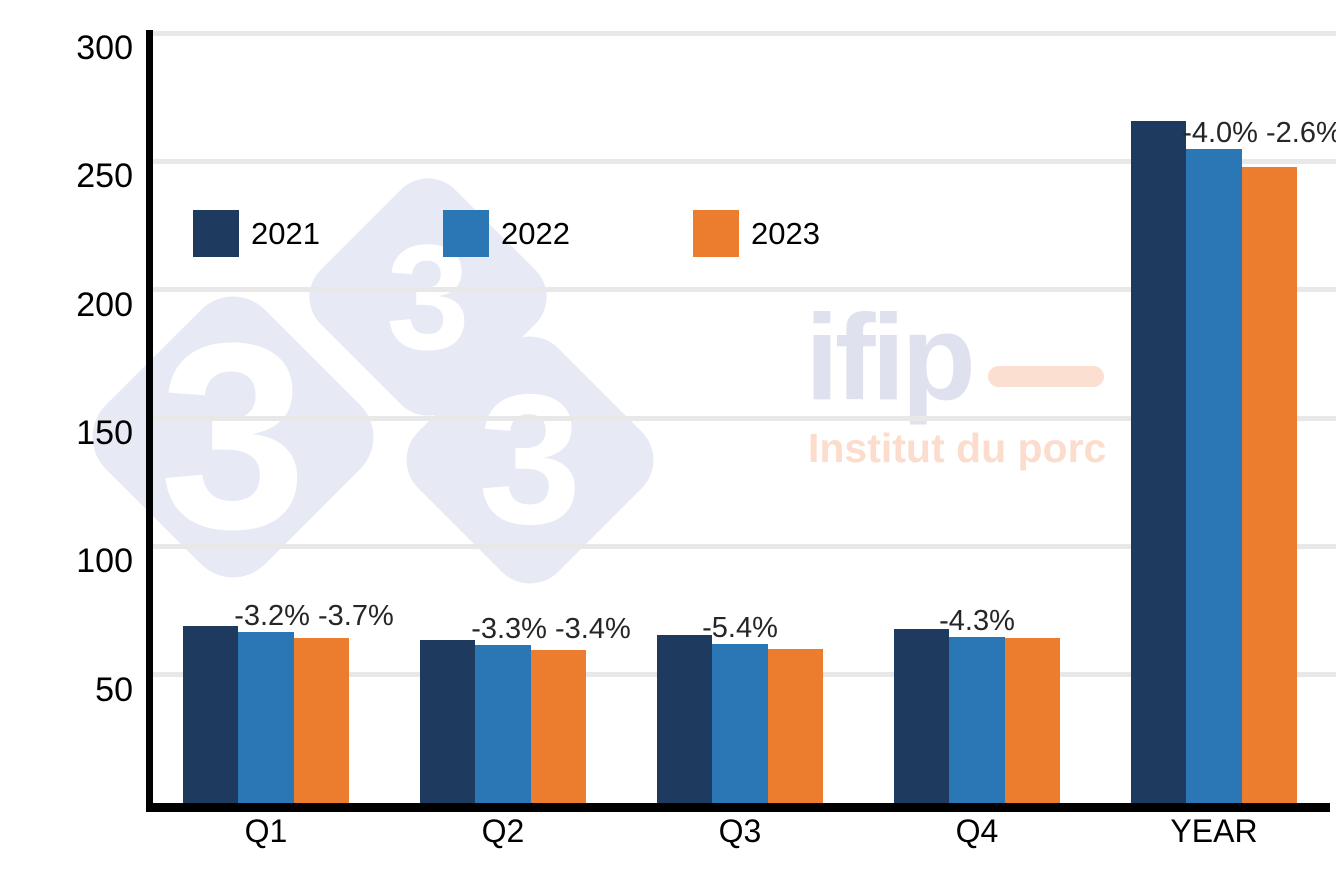 The height and width of the screenshot is (886, 1336). What do you see at coordinates (558, 726) in the screenshot?
I see `bar-2023-Q2` at bounding box center [558, 726].